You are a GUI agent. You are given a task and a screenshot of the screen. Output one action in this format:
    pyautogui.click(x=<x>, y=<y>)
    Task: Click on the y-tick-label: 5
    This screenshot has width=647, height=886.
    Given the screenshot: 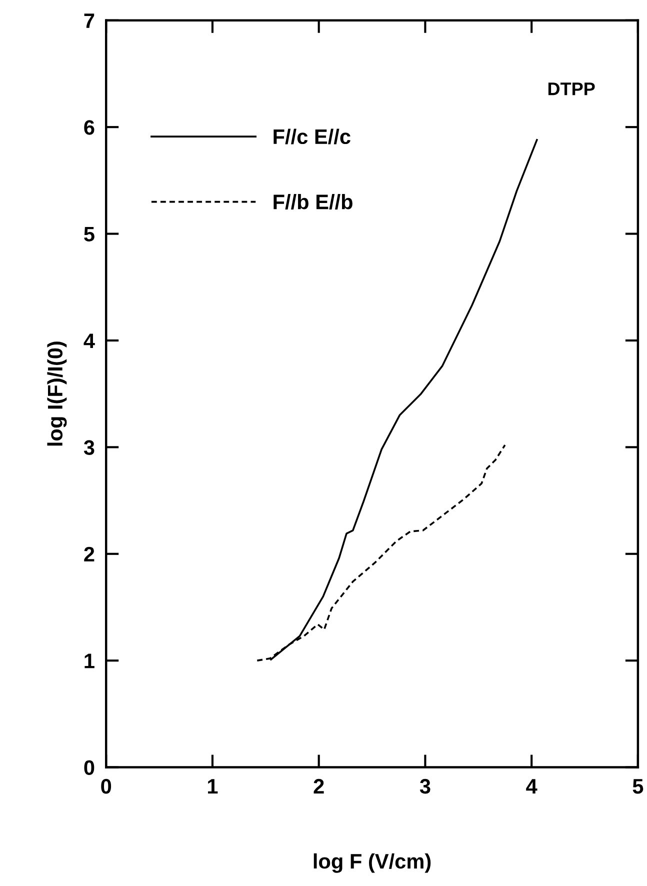 What is the action you would take?
    pyautogui.click(x=89, y=234)
    